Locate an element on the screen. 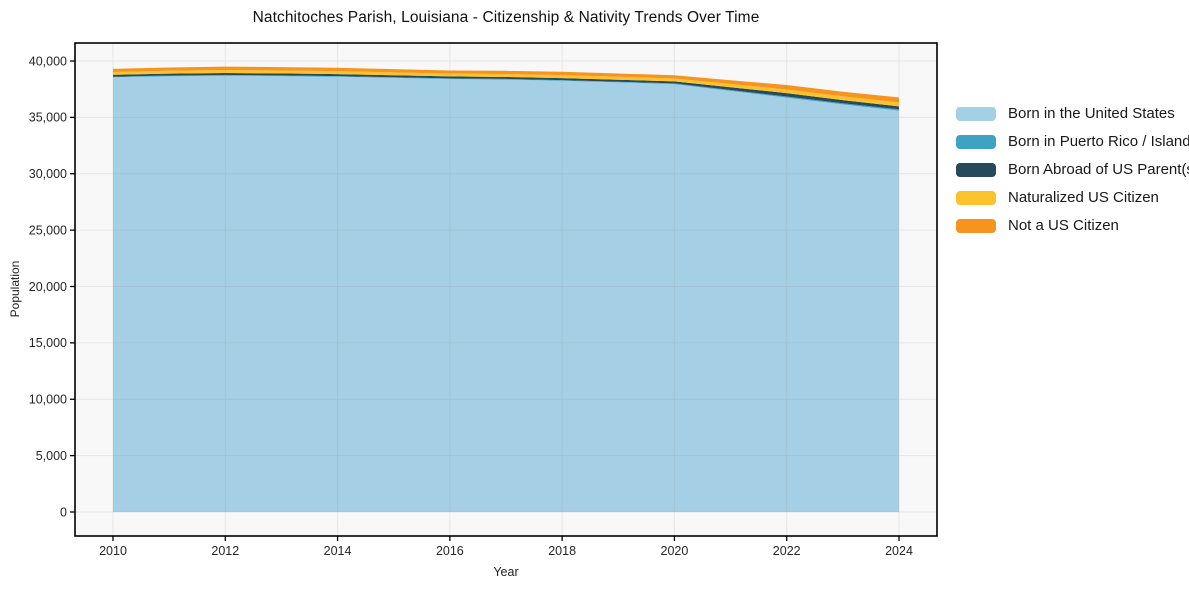 The height and width of the screenshot is (590, 1189). legend-item: Naturalized US Citizen is located at coordinates (1072, 197).